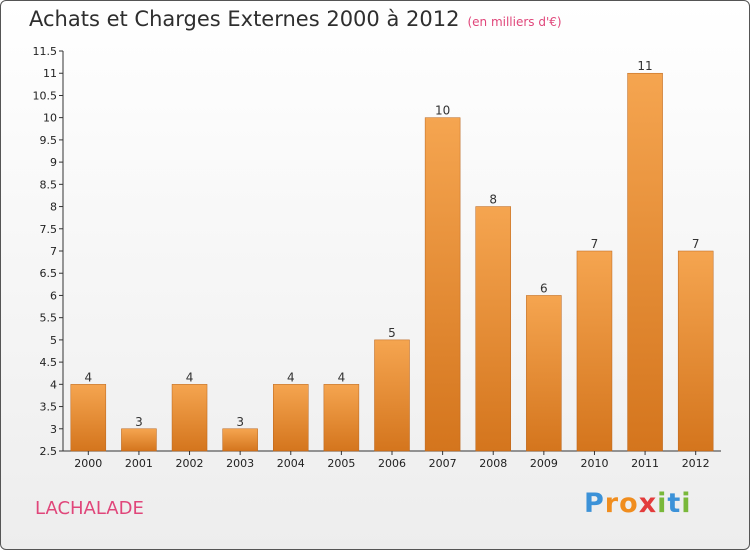 The image size is (750, 550). What do you see at coordinates (240, 463) in the screenshot?
I see `x-tick-label: 2003` at bounding box center [240, 463].